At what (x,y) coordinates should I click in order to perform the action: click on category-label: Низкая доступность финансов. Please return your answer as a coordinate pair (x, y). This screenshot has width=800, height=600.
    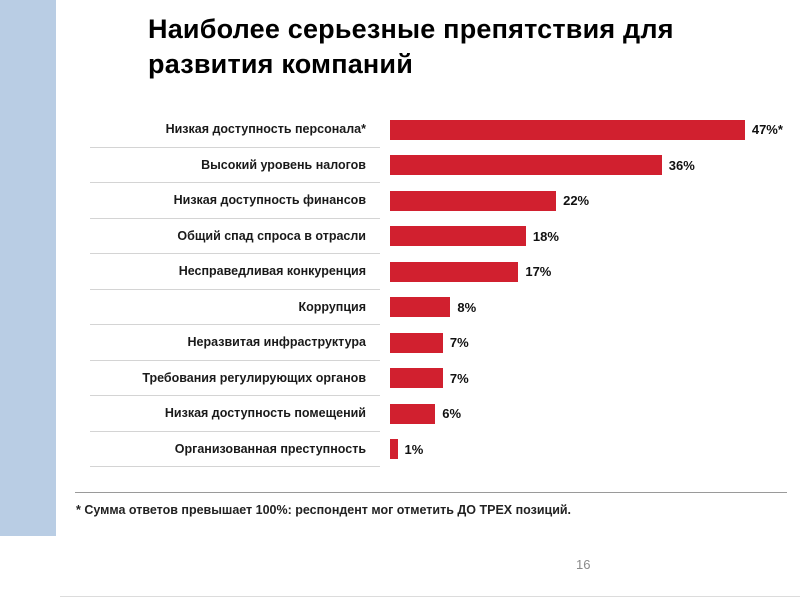
    Looking at the image, I should click on (235, 201).